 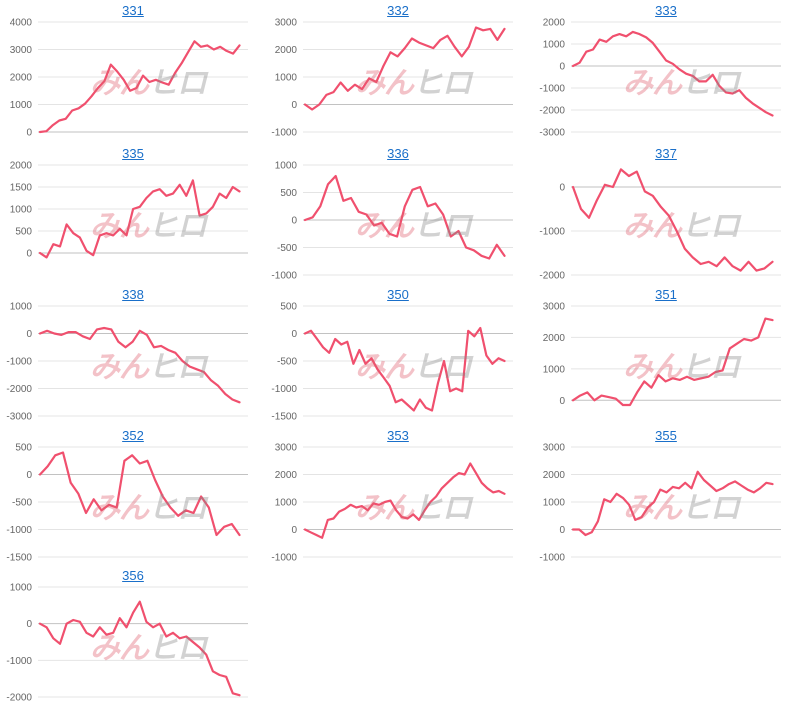 I want to click on chart-title-link: 336, so click(x=398, y=153).